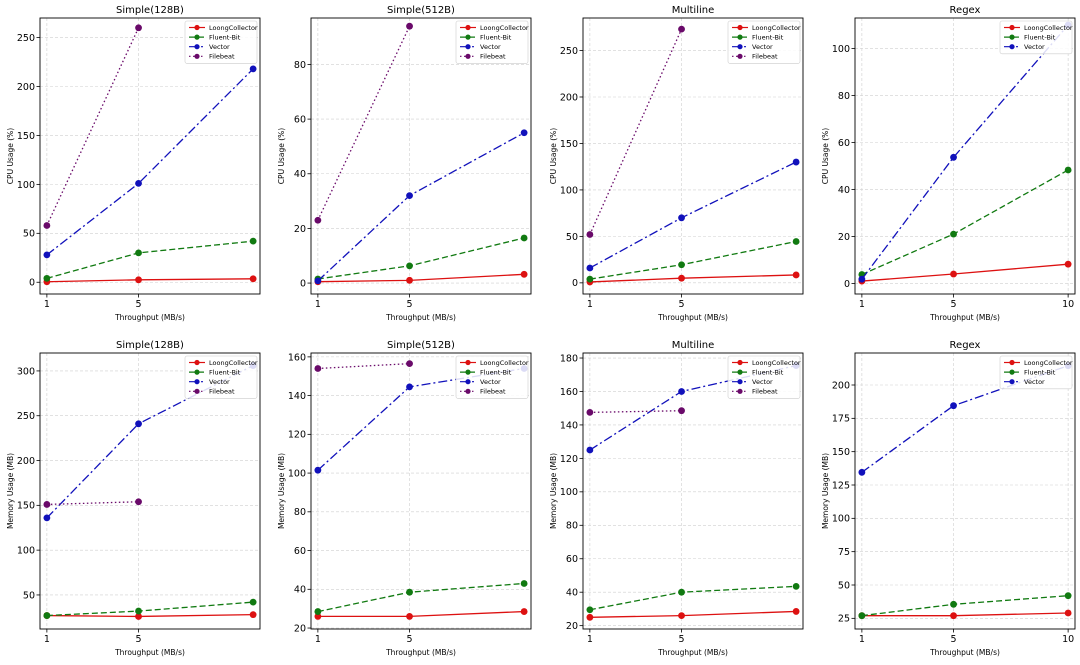  I want to click on series-line-loongcollector, so click(421, 614).